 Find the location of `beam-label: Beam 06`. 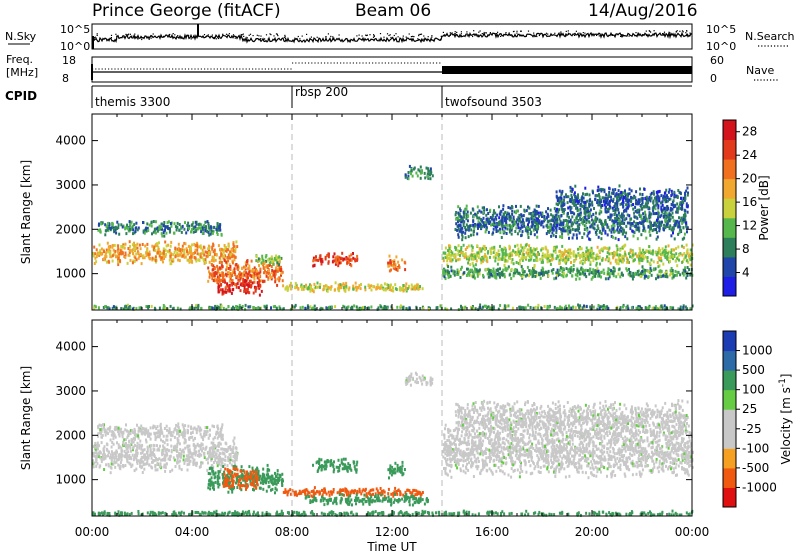

beam-label: Beam 06 is located at coordinates (393, 11).